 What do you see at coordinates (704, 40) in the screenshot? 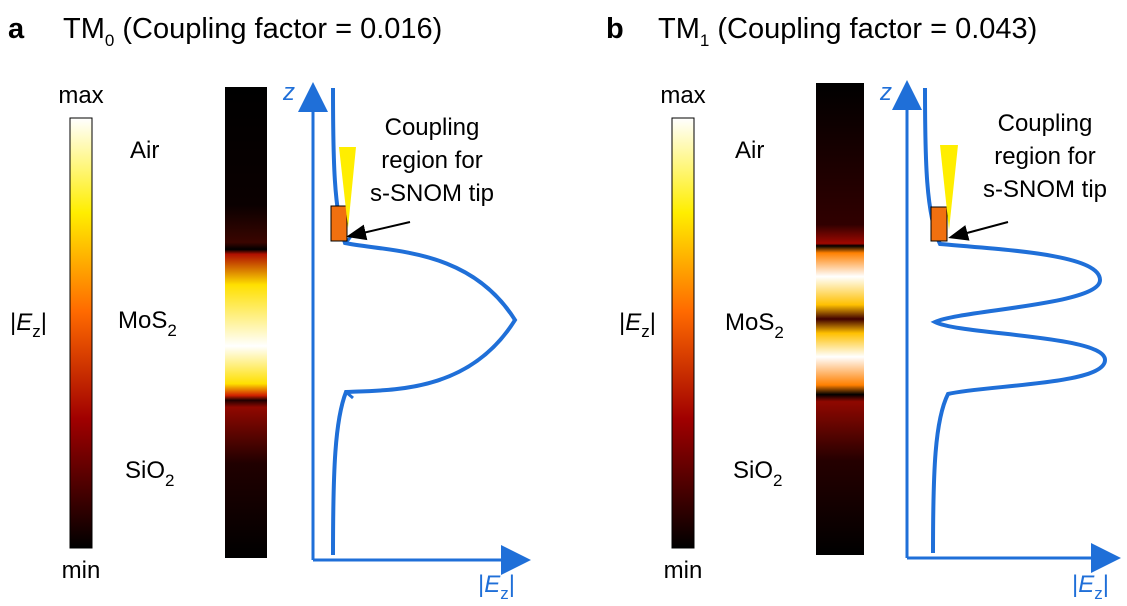
I see `text-part: 1` at bounding box center [704, 40].